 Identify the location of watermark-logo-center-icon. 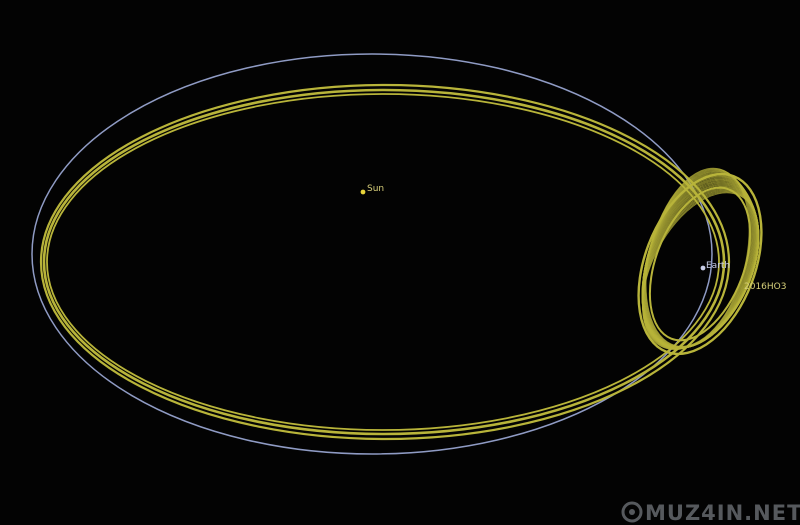
(632, 512).